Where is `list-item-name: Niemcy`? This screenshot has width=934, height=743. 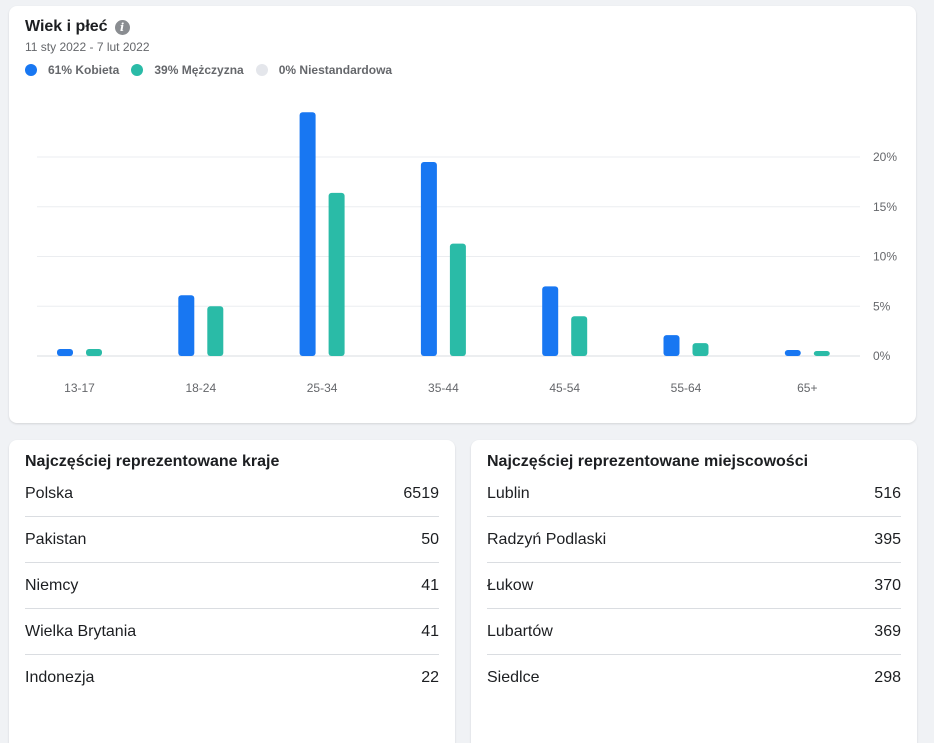
list-item-name: Niemcy is located at coordinates (52, 585).